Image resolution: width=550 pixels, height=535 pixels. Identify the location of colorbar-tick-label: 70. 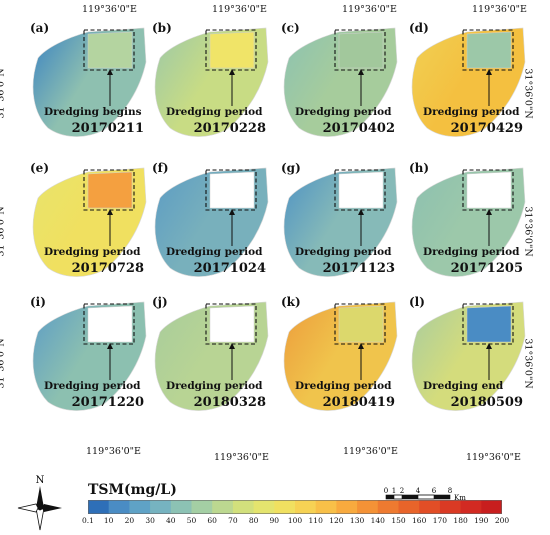
(233, 520).